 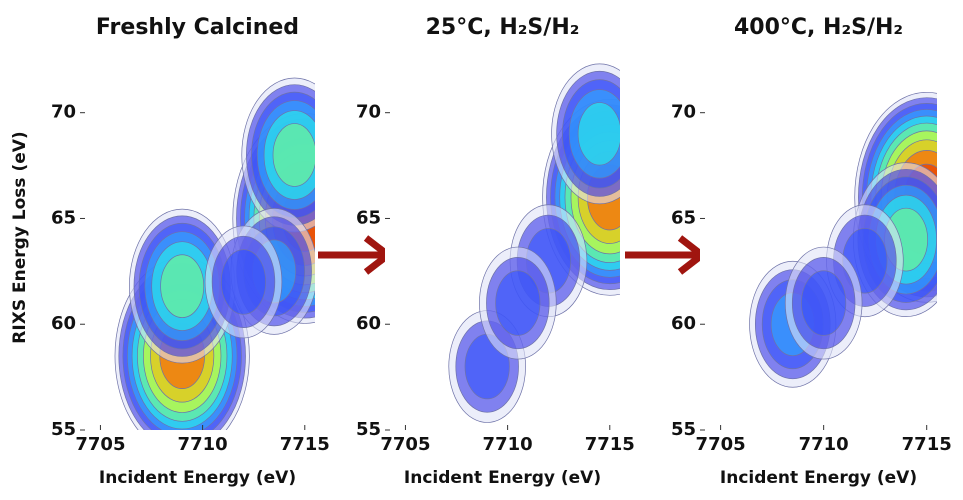 I want to click on y-axis-label: RIXS Energy Loss (eV), so click(x=20, y=237).